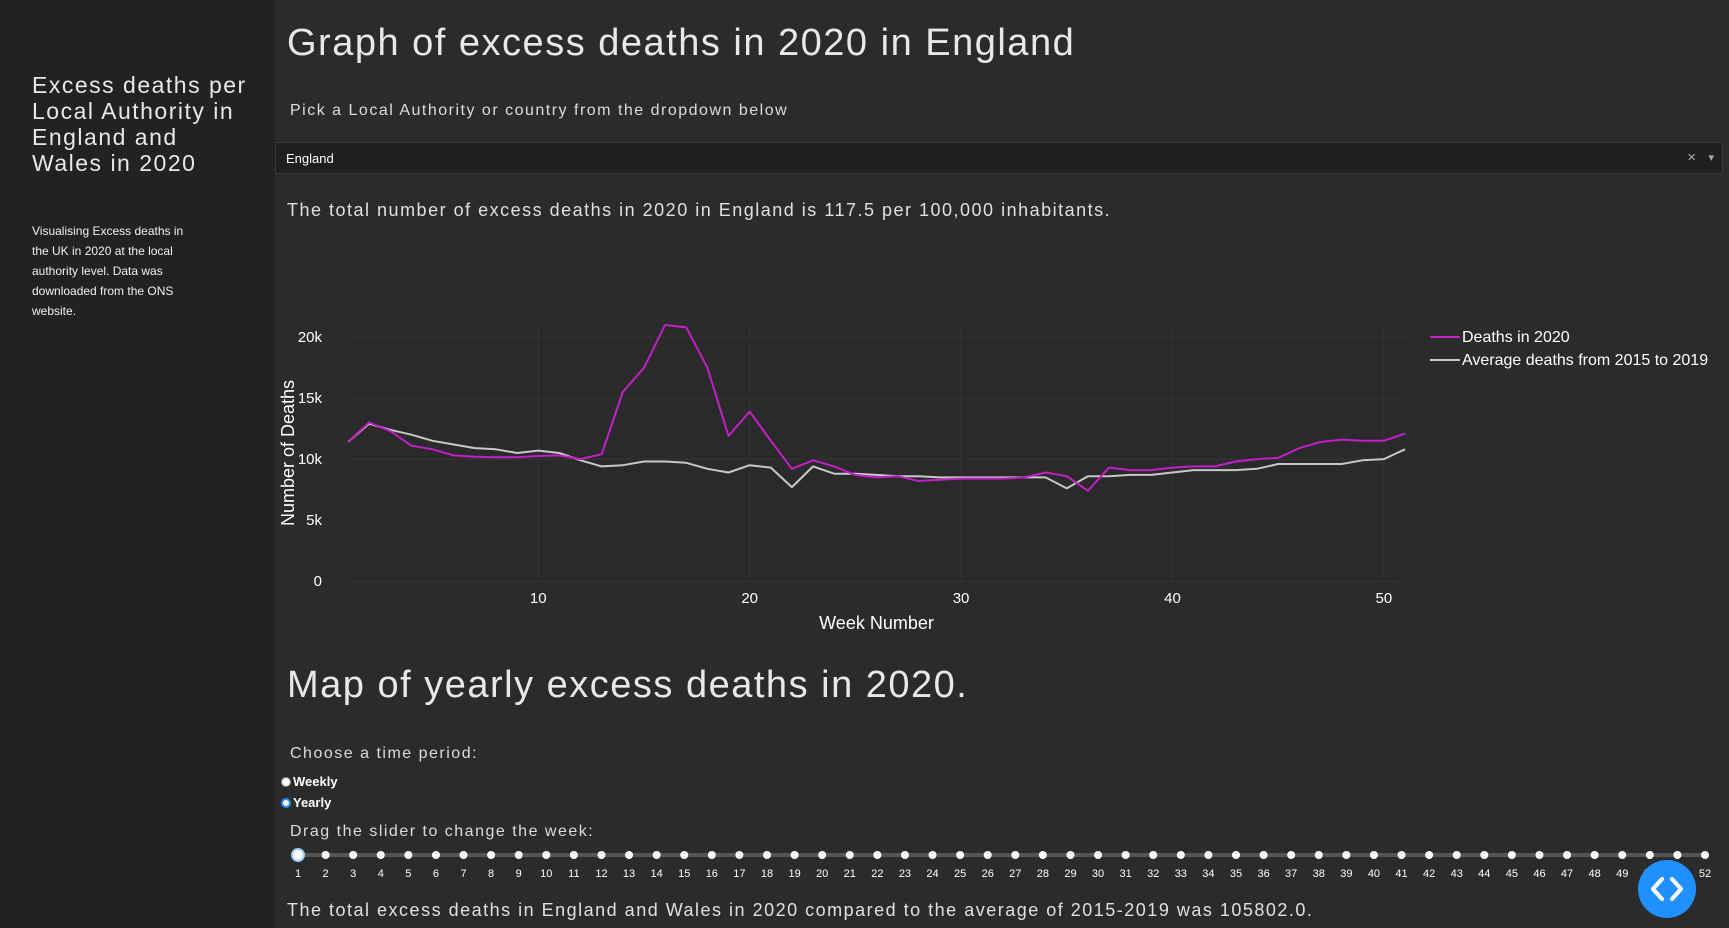 Image resolution: width=1729 pixels, height=928 pixels. What do you see at coordinates (309, 781) in the screenshot?
I see `radio-weekly: Weekly` at bounding box center [309, 781].